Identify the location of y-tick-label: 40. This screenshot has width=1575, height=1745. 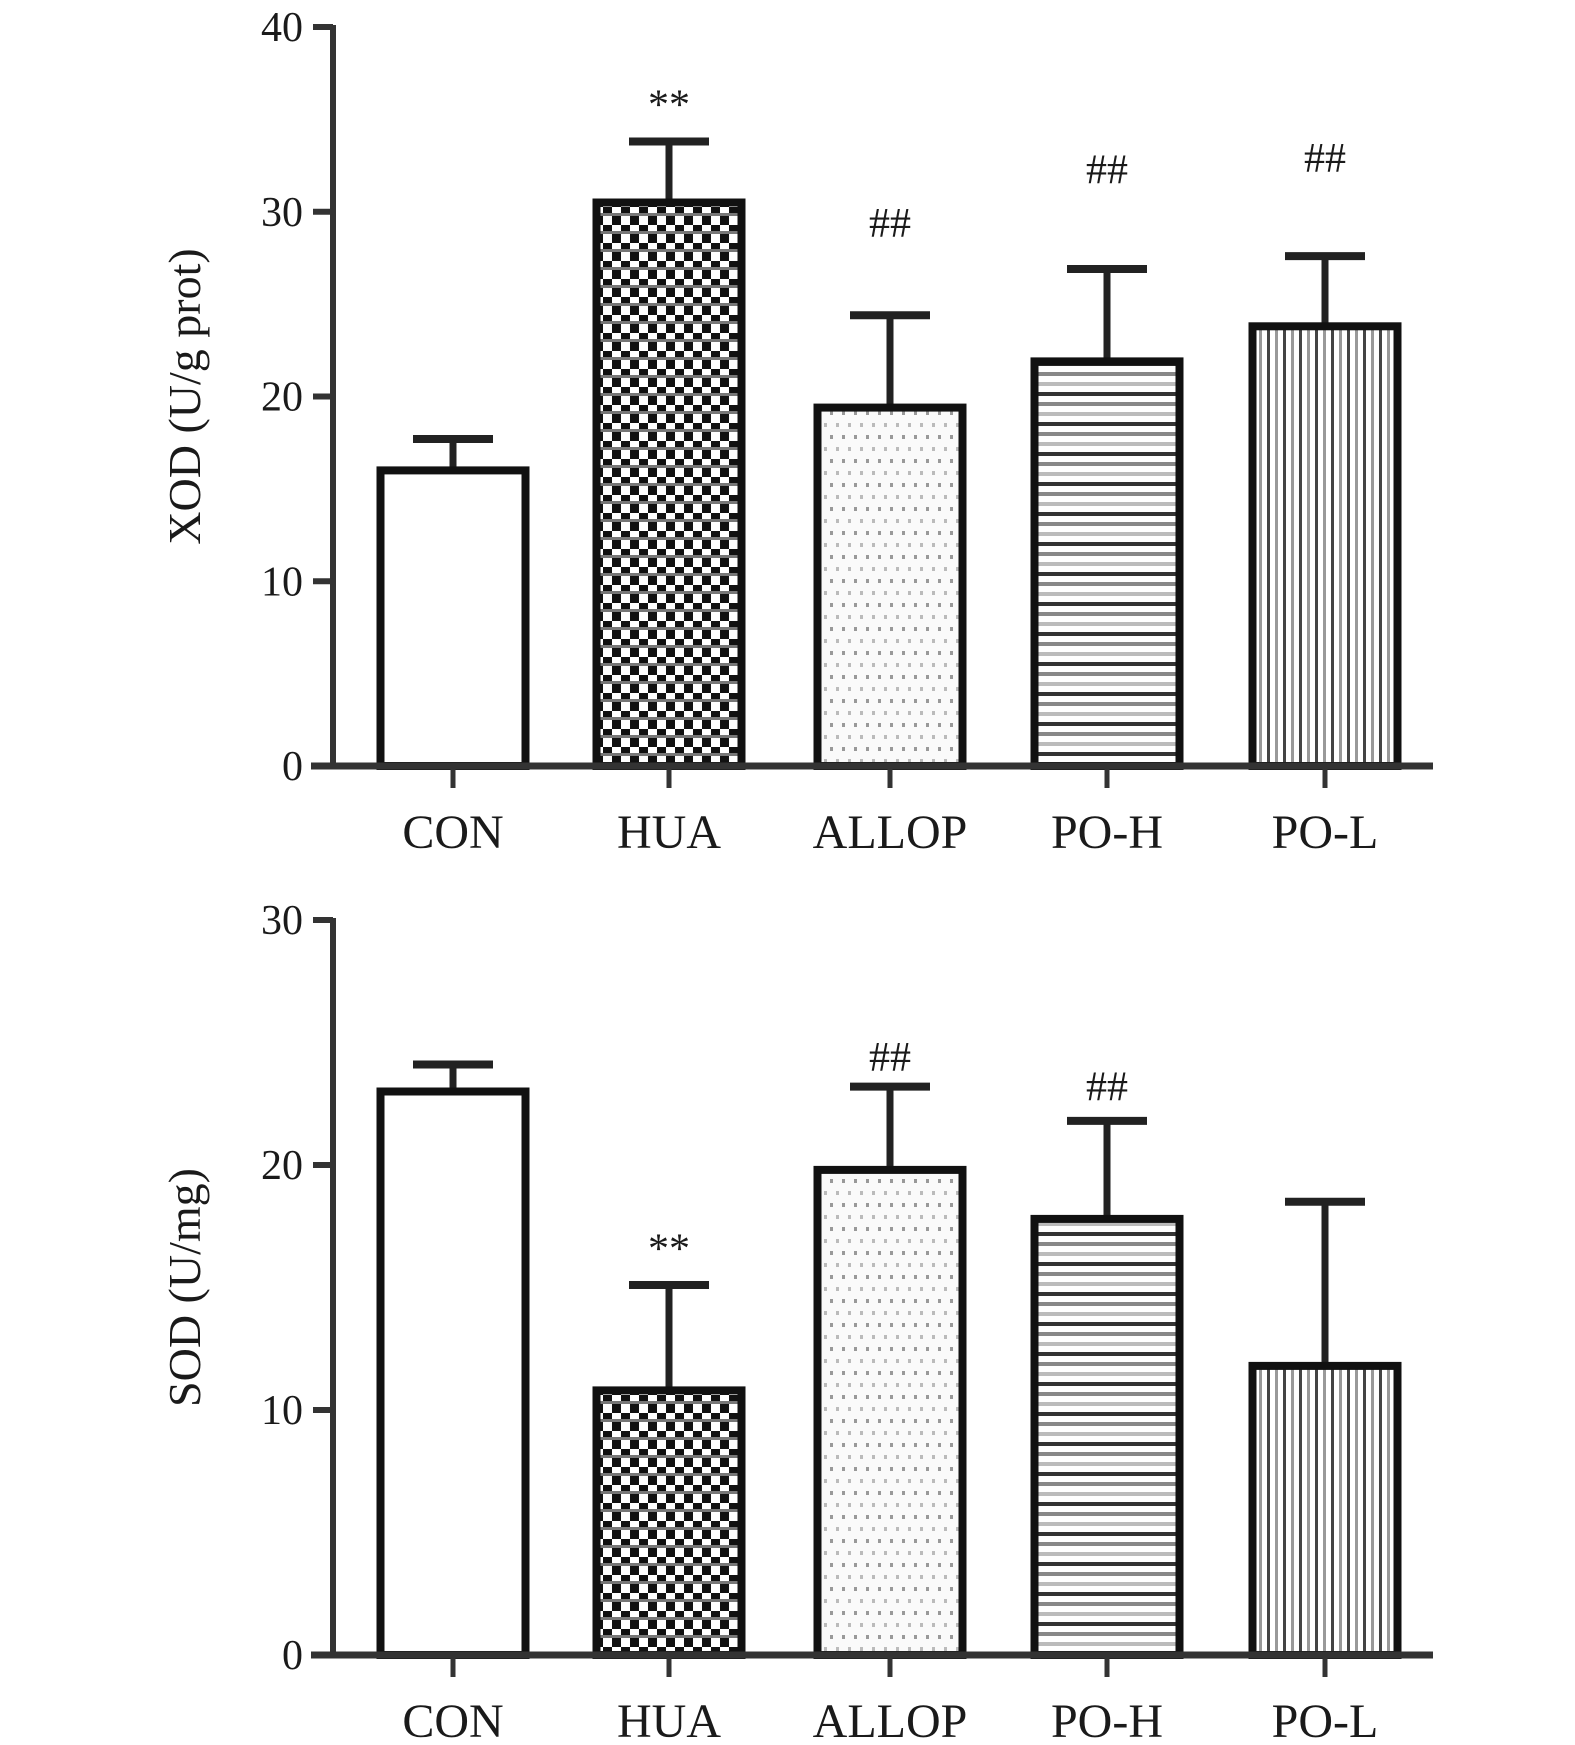
(282, 28).